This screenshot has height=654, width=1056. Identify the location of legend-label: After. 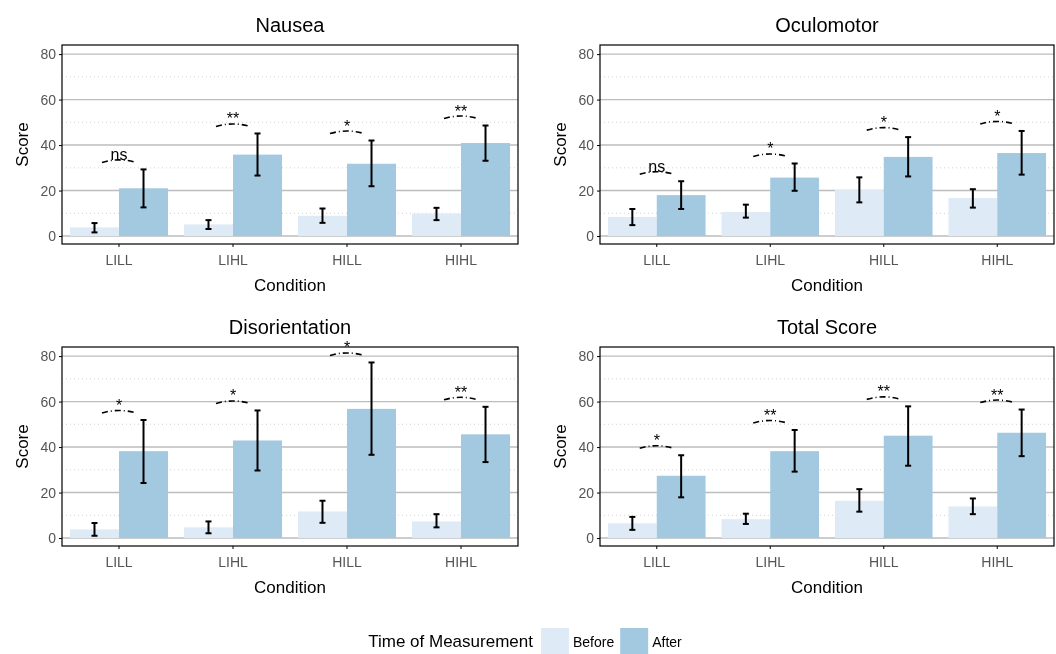
(667, 642).